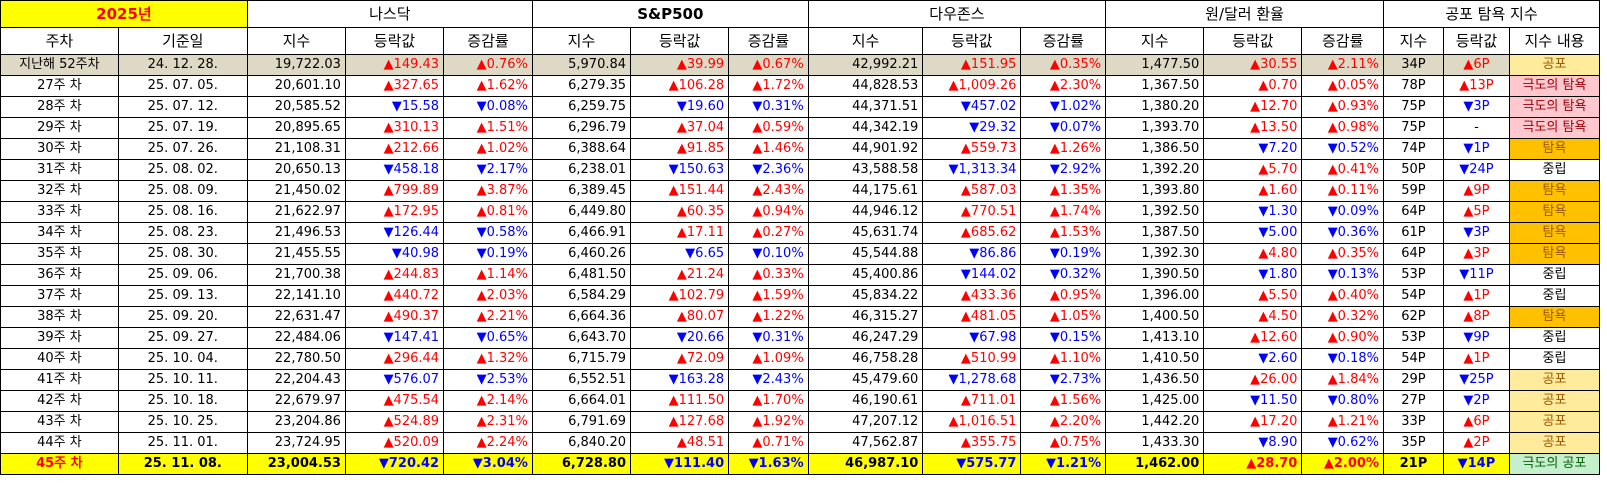 The height and width of the screenshot is (498, 1607). What do you see at coordinates (296, 317) in the screenshot?
I see `nasdaq-index-cell: 22,631.47` at bounding box center [296, 317].